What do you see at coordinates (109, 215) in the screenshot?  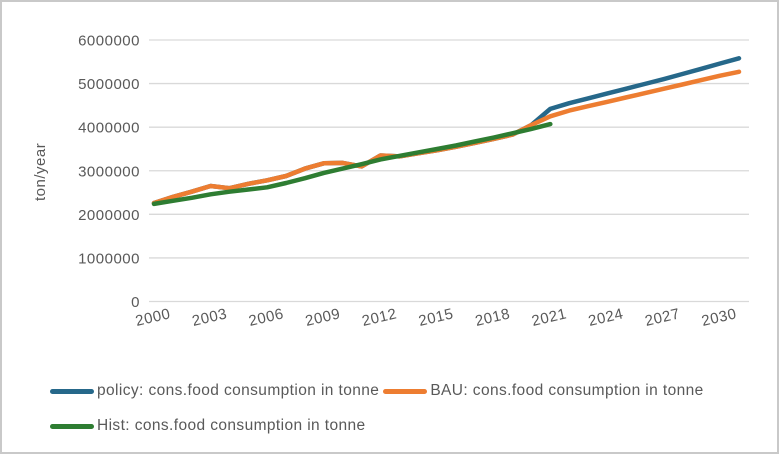 I see `y-tick-label: 2000000` at bounding box center [109, 215].